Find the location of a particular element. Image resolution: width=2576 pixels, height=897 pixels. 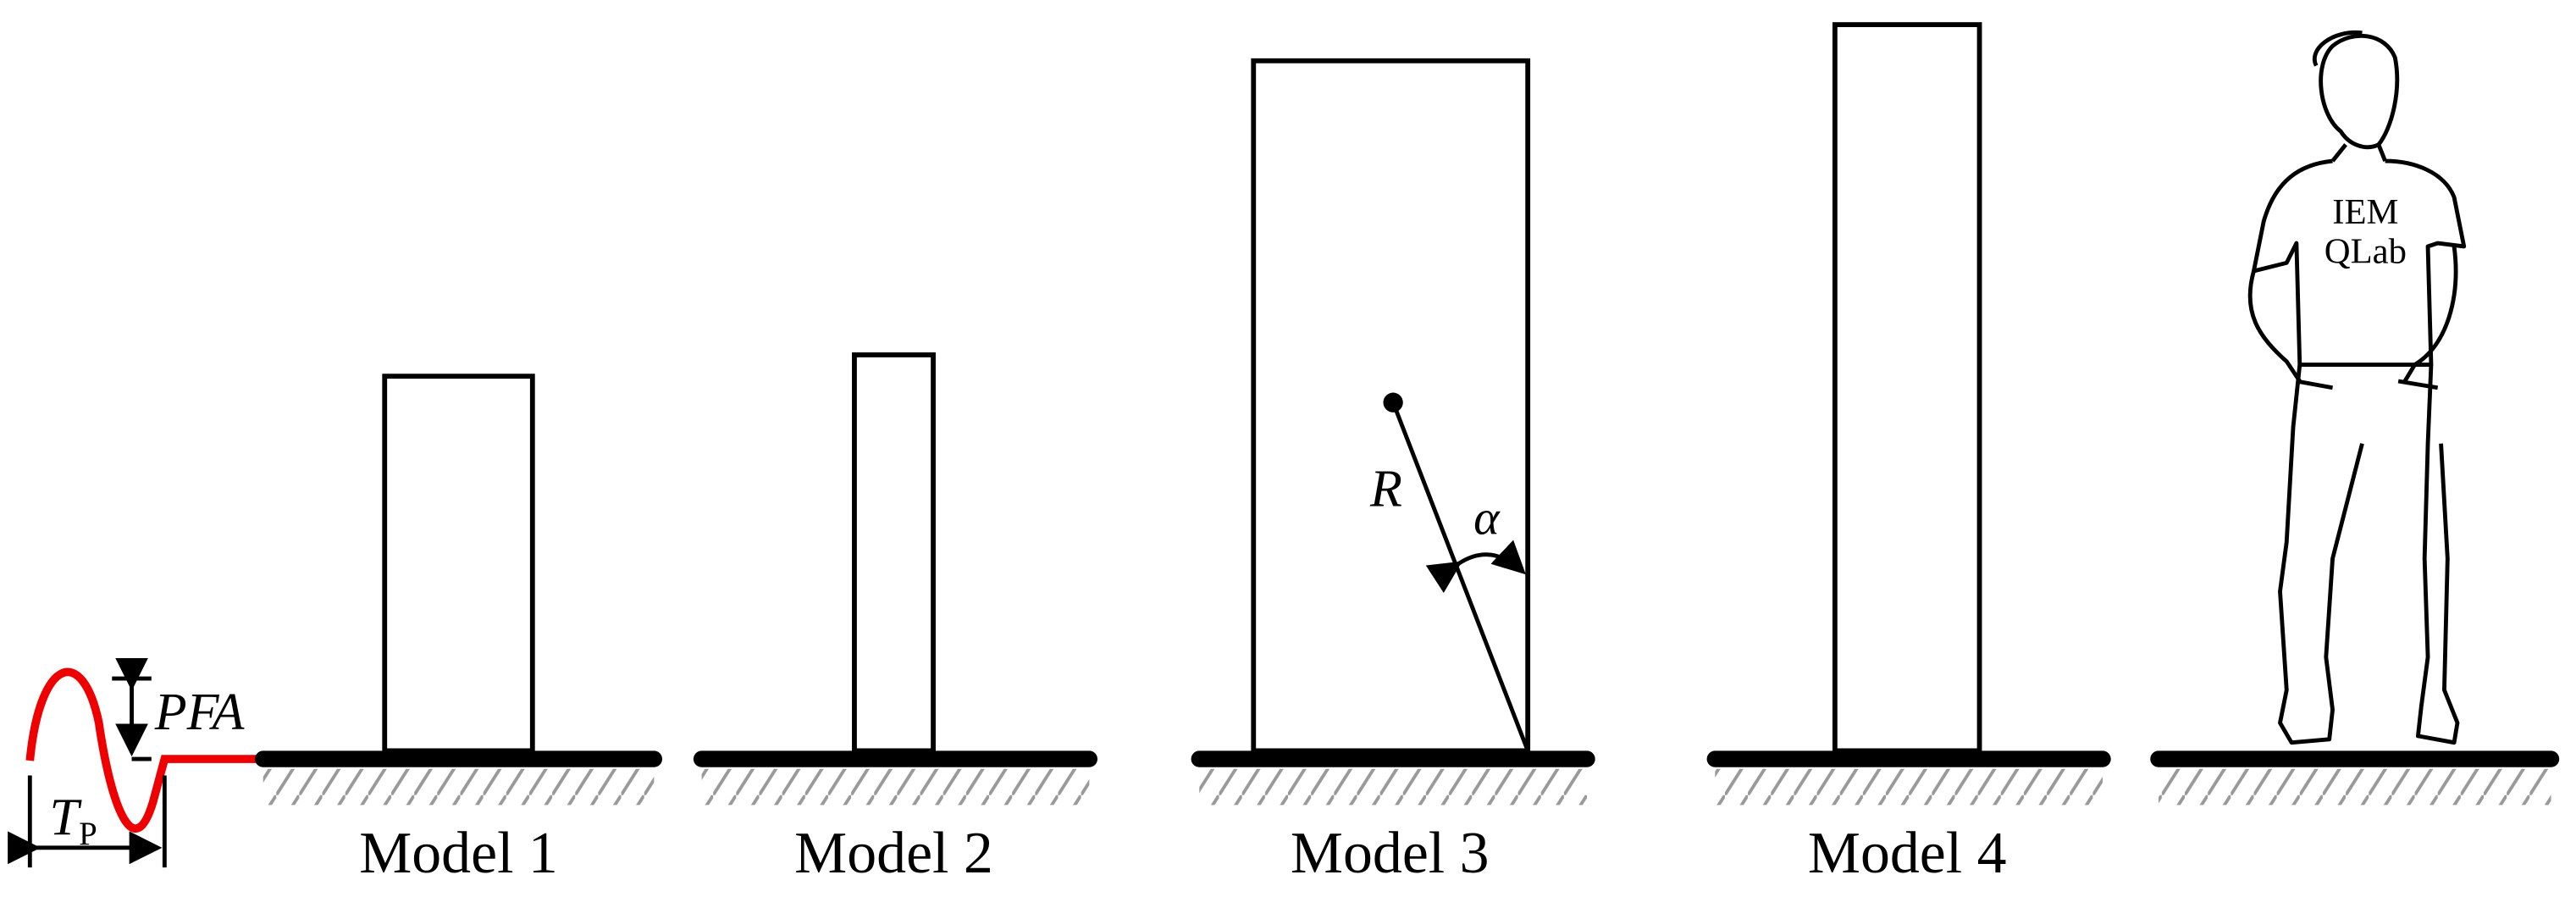

pulse is located at coordinates (142, 750).